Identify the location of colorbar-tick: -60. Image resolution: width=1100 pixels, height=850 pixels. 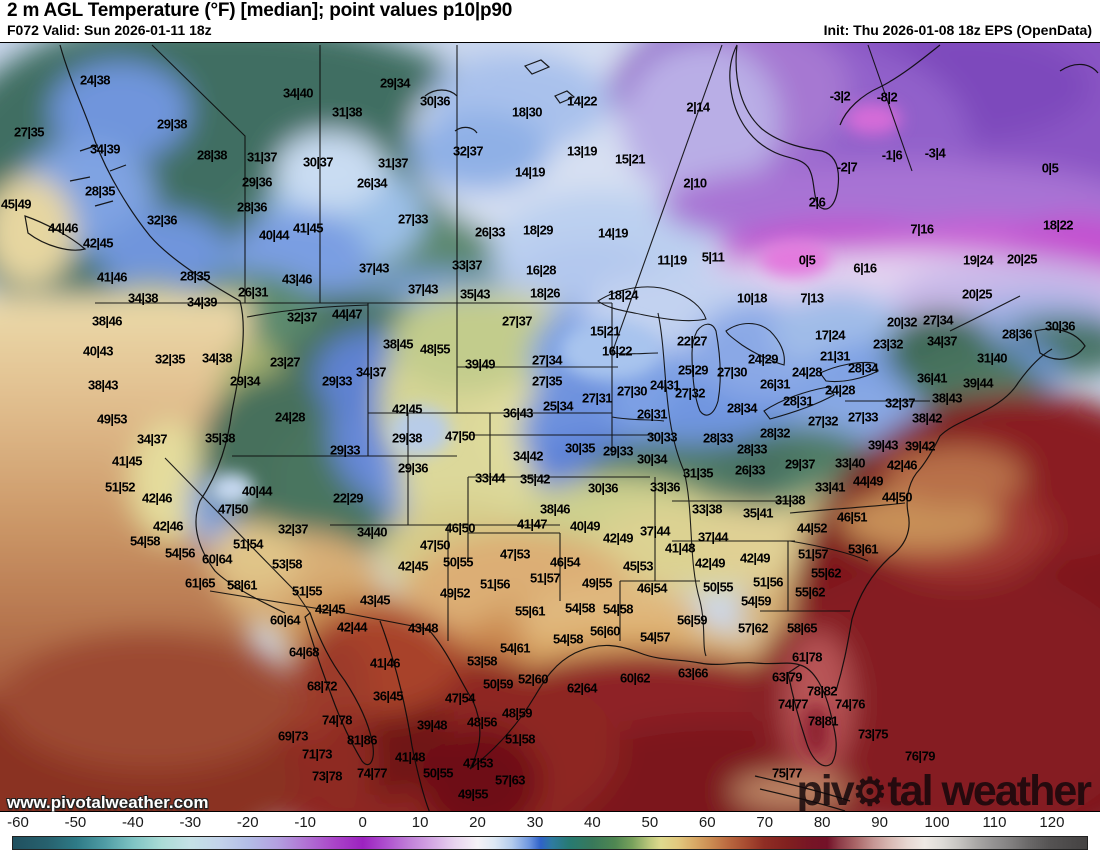
(18, 822).